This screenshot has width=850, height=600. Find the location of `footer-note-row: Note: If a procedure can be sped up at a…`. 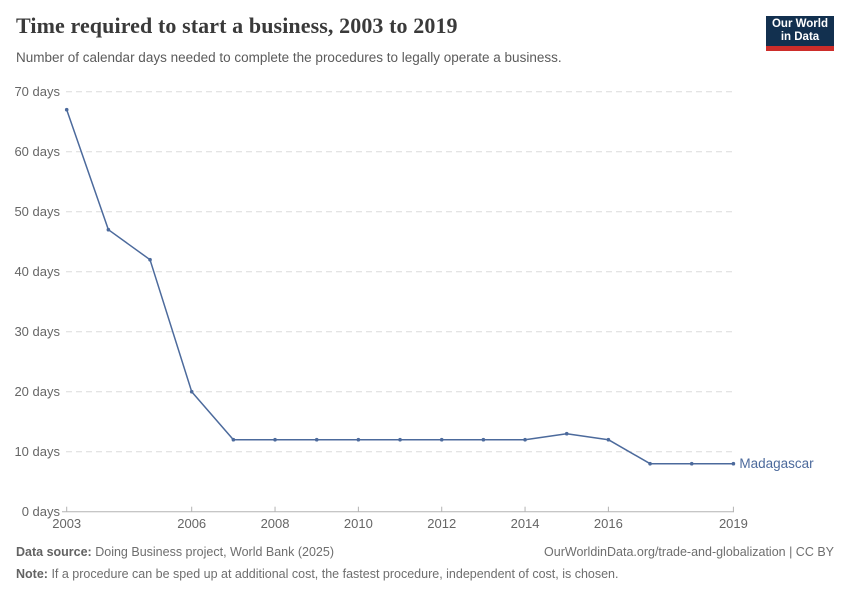

footer-note-row: Note: If a procedure can be sped up at a… is located at coordinates (425, 574).